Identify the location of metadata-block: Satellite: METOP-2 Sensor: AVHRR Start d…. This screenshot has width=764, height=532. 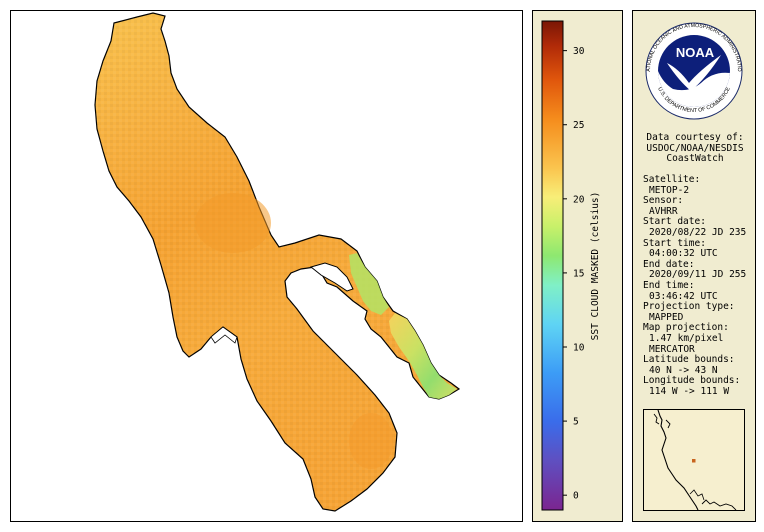
(699, 285).